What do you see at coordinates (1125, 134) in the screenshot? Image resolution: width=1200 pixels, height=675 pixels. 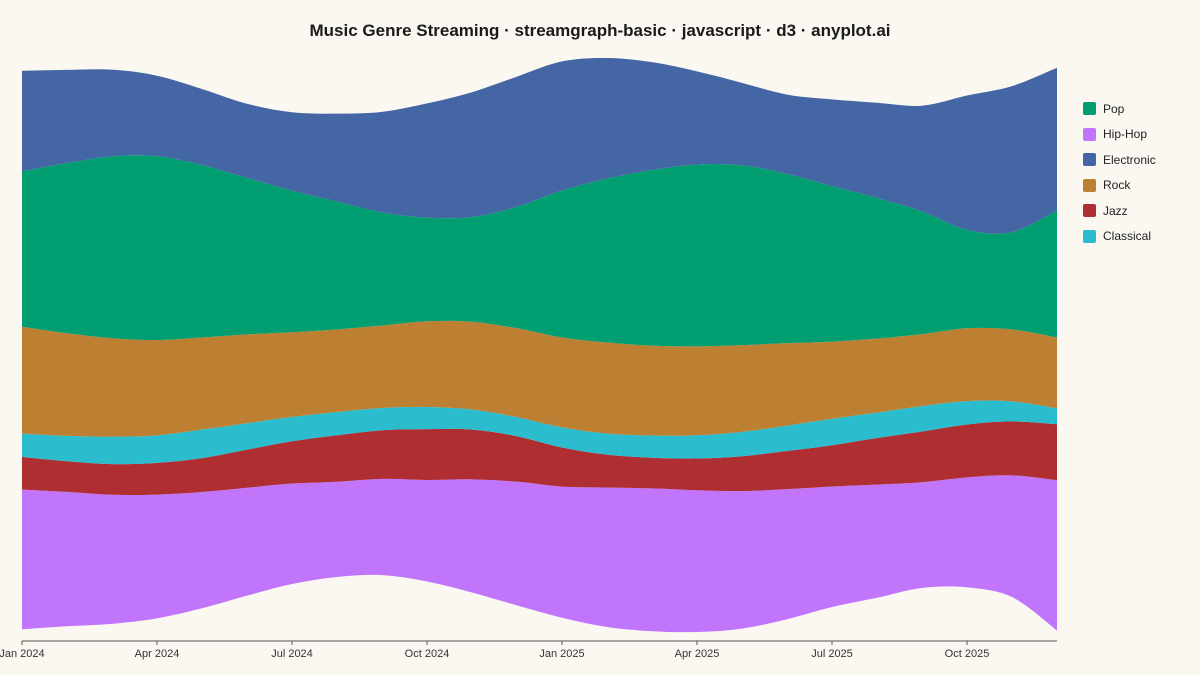 I see `legend-label: Hip-Hop` at bounding box center [1125, 134].